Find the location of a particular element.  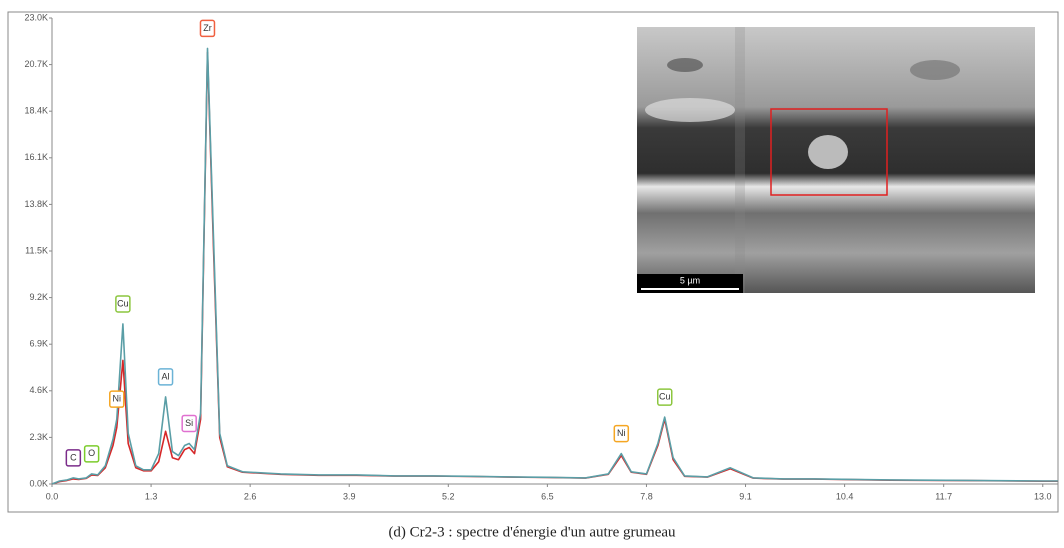

x-tick-label: 1.3 is located at coordinates (151, 496).